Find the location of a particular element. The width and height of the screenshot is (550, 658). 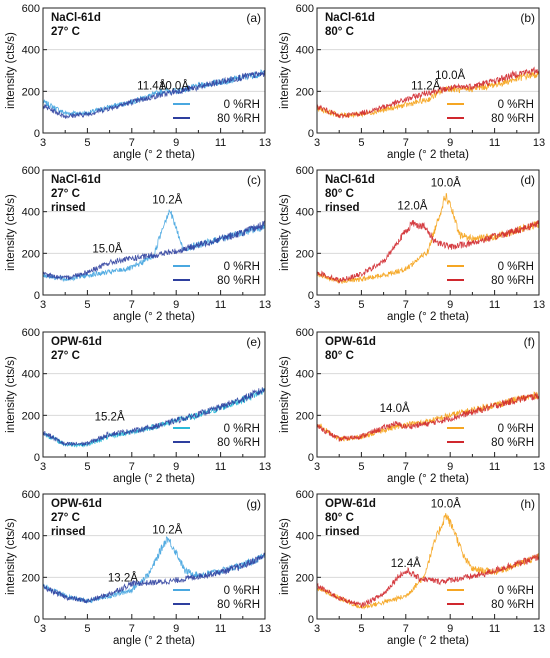

panel-label: (g) is located at coordinates (253, 504).